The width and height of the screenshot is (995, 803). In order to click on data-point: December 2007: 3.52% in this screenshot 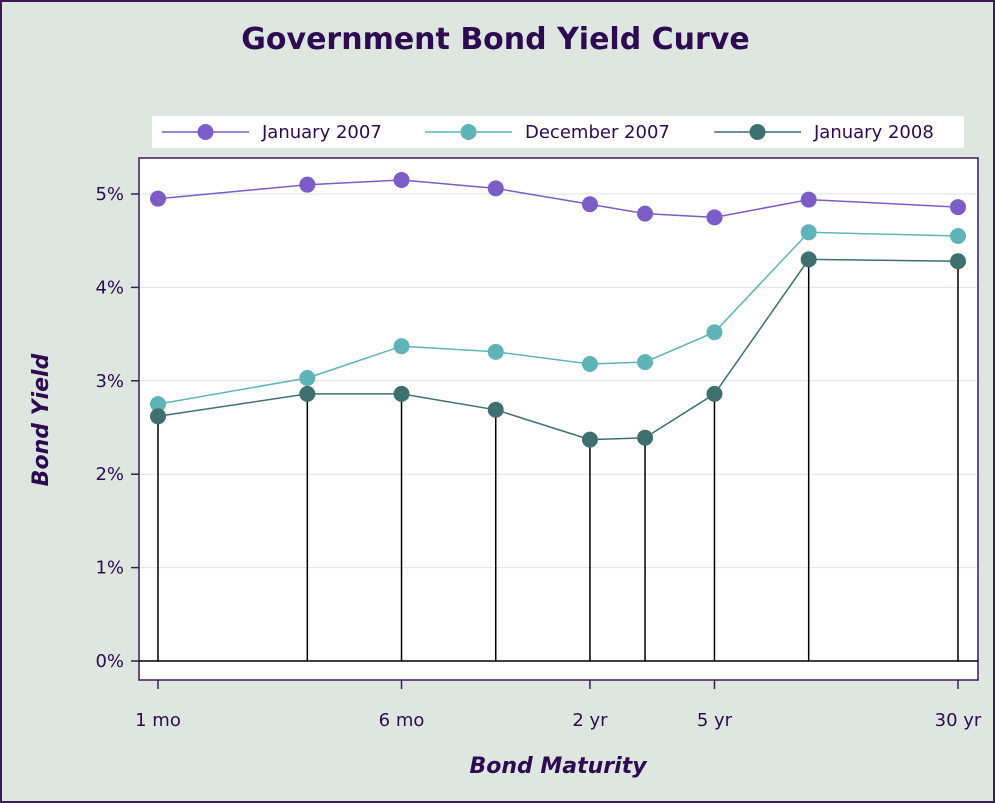, I will do `click(714, 332)`.